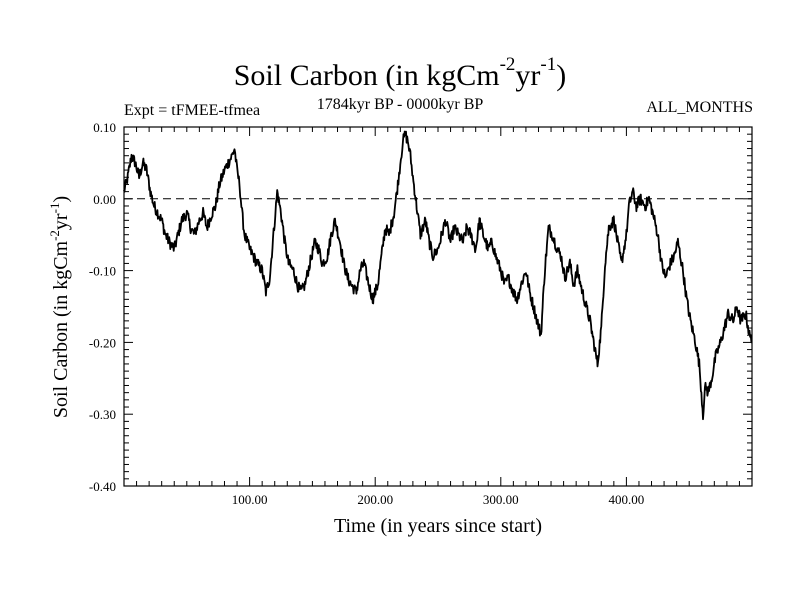 This screenshot has height=600, width=800. Describe the element at coordinates (192, 110) in the screenshot. I see `experiment-label: Expt = tFMEE-tfmea` at that location.